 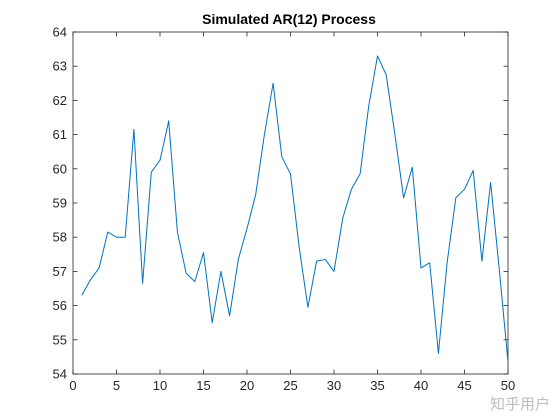 I want to click on y-tick-label: 54, so click(x=60, y=374).